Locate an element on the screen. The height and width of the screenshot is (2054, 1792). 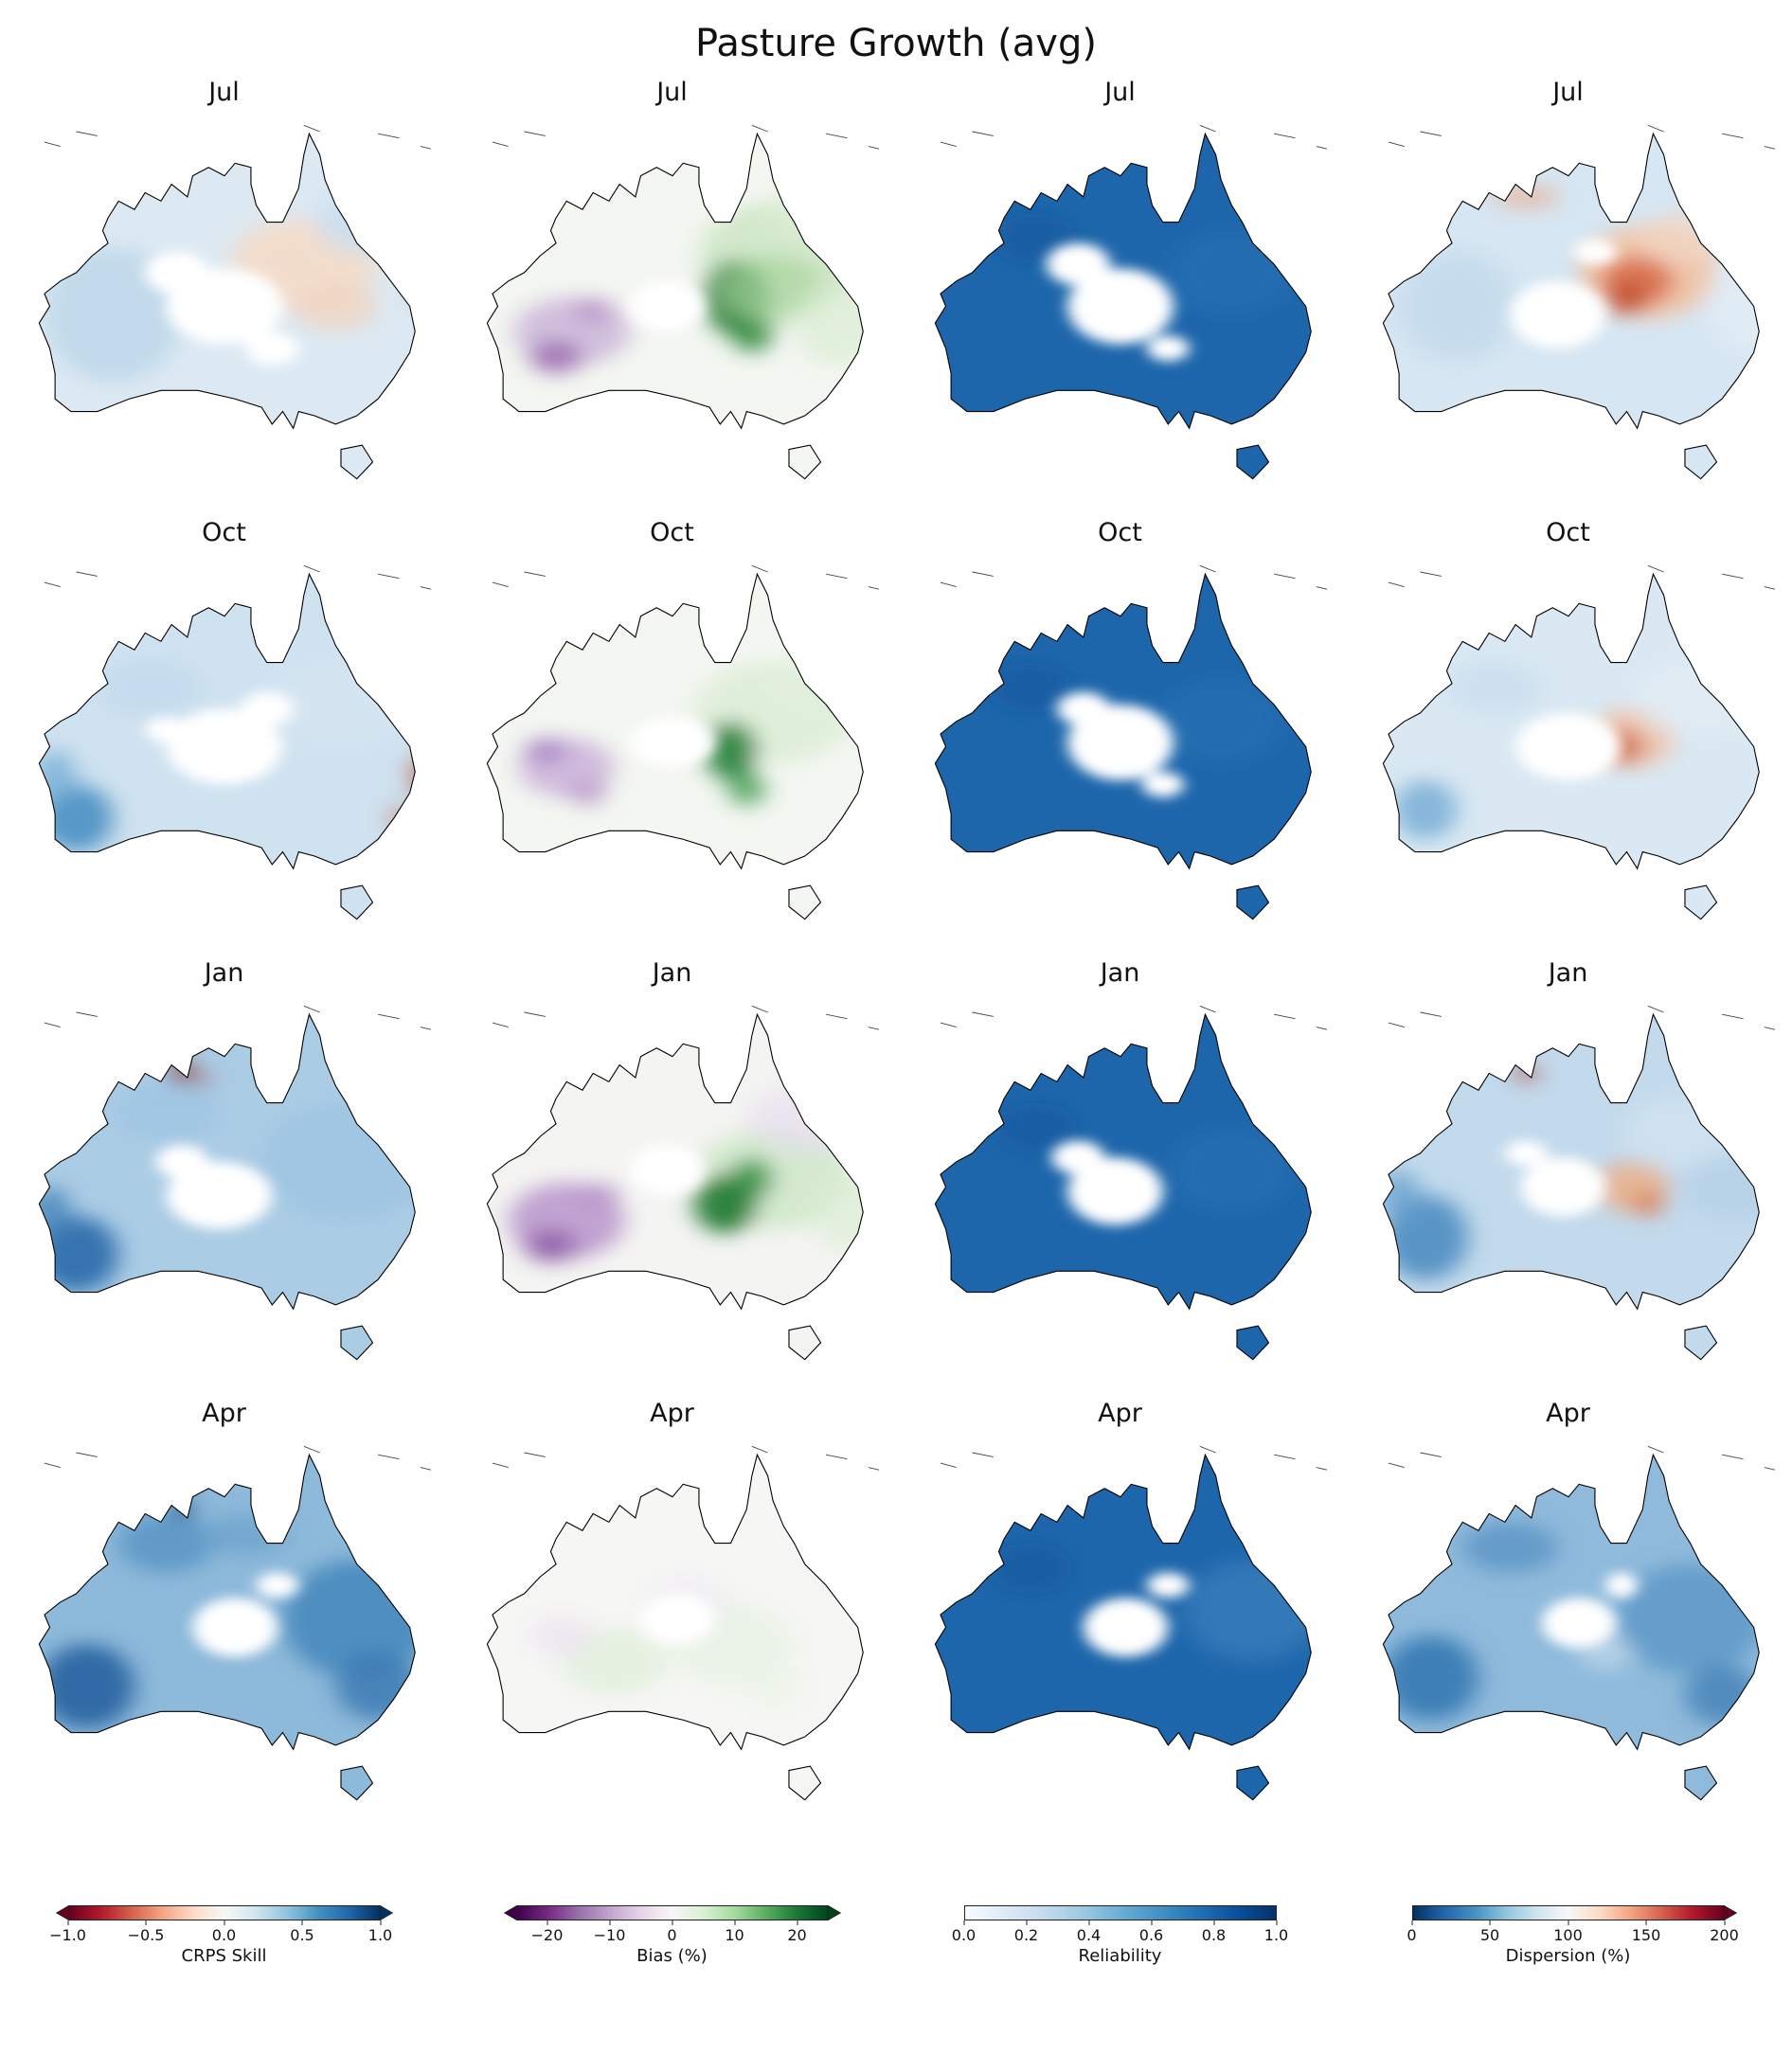
map-panel-apr-dispersion: Apr is located at coordinates (1568, 1611).